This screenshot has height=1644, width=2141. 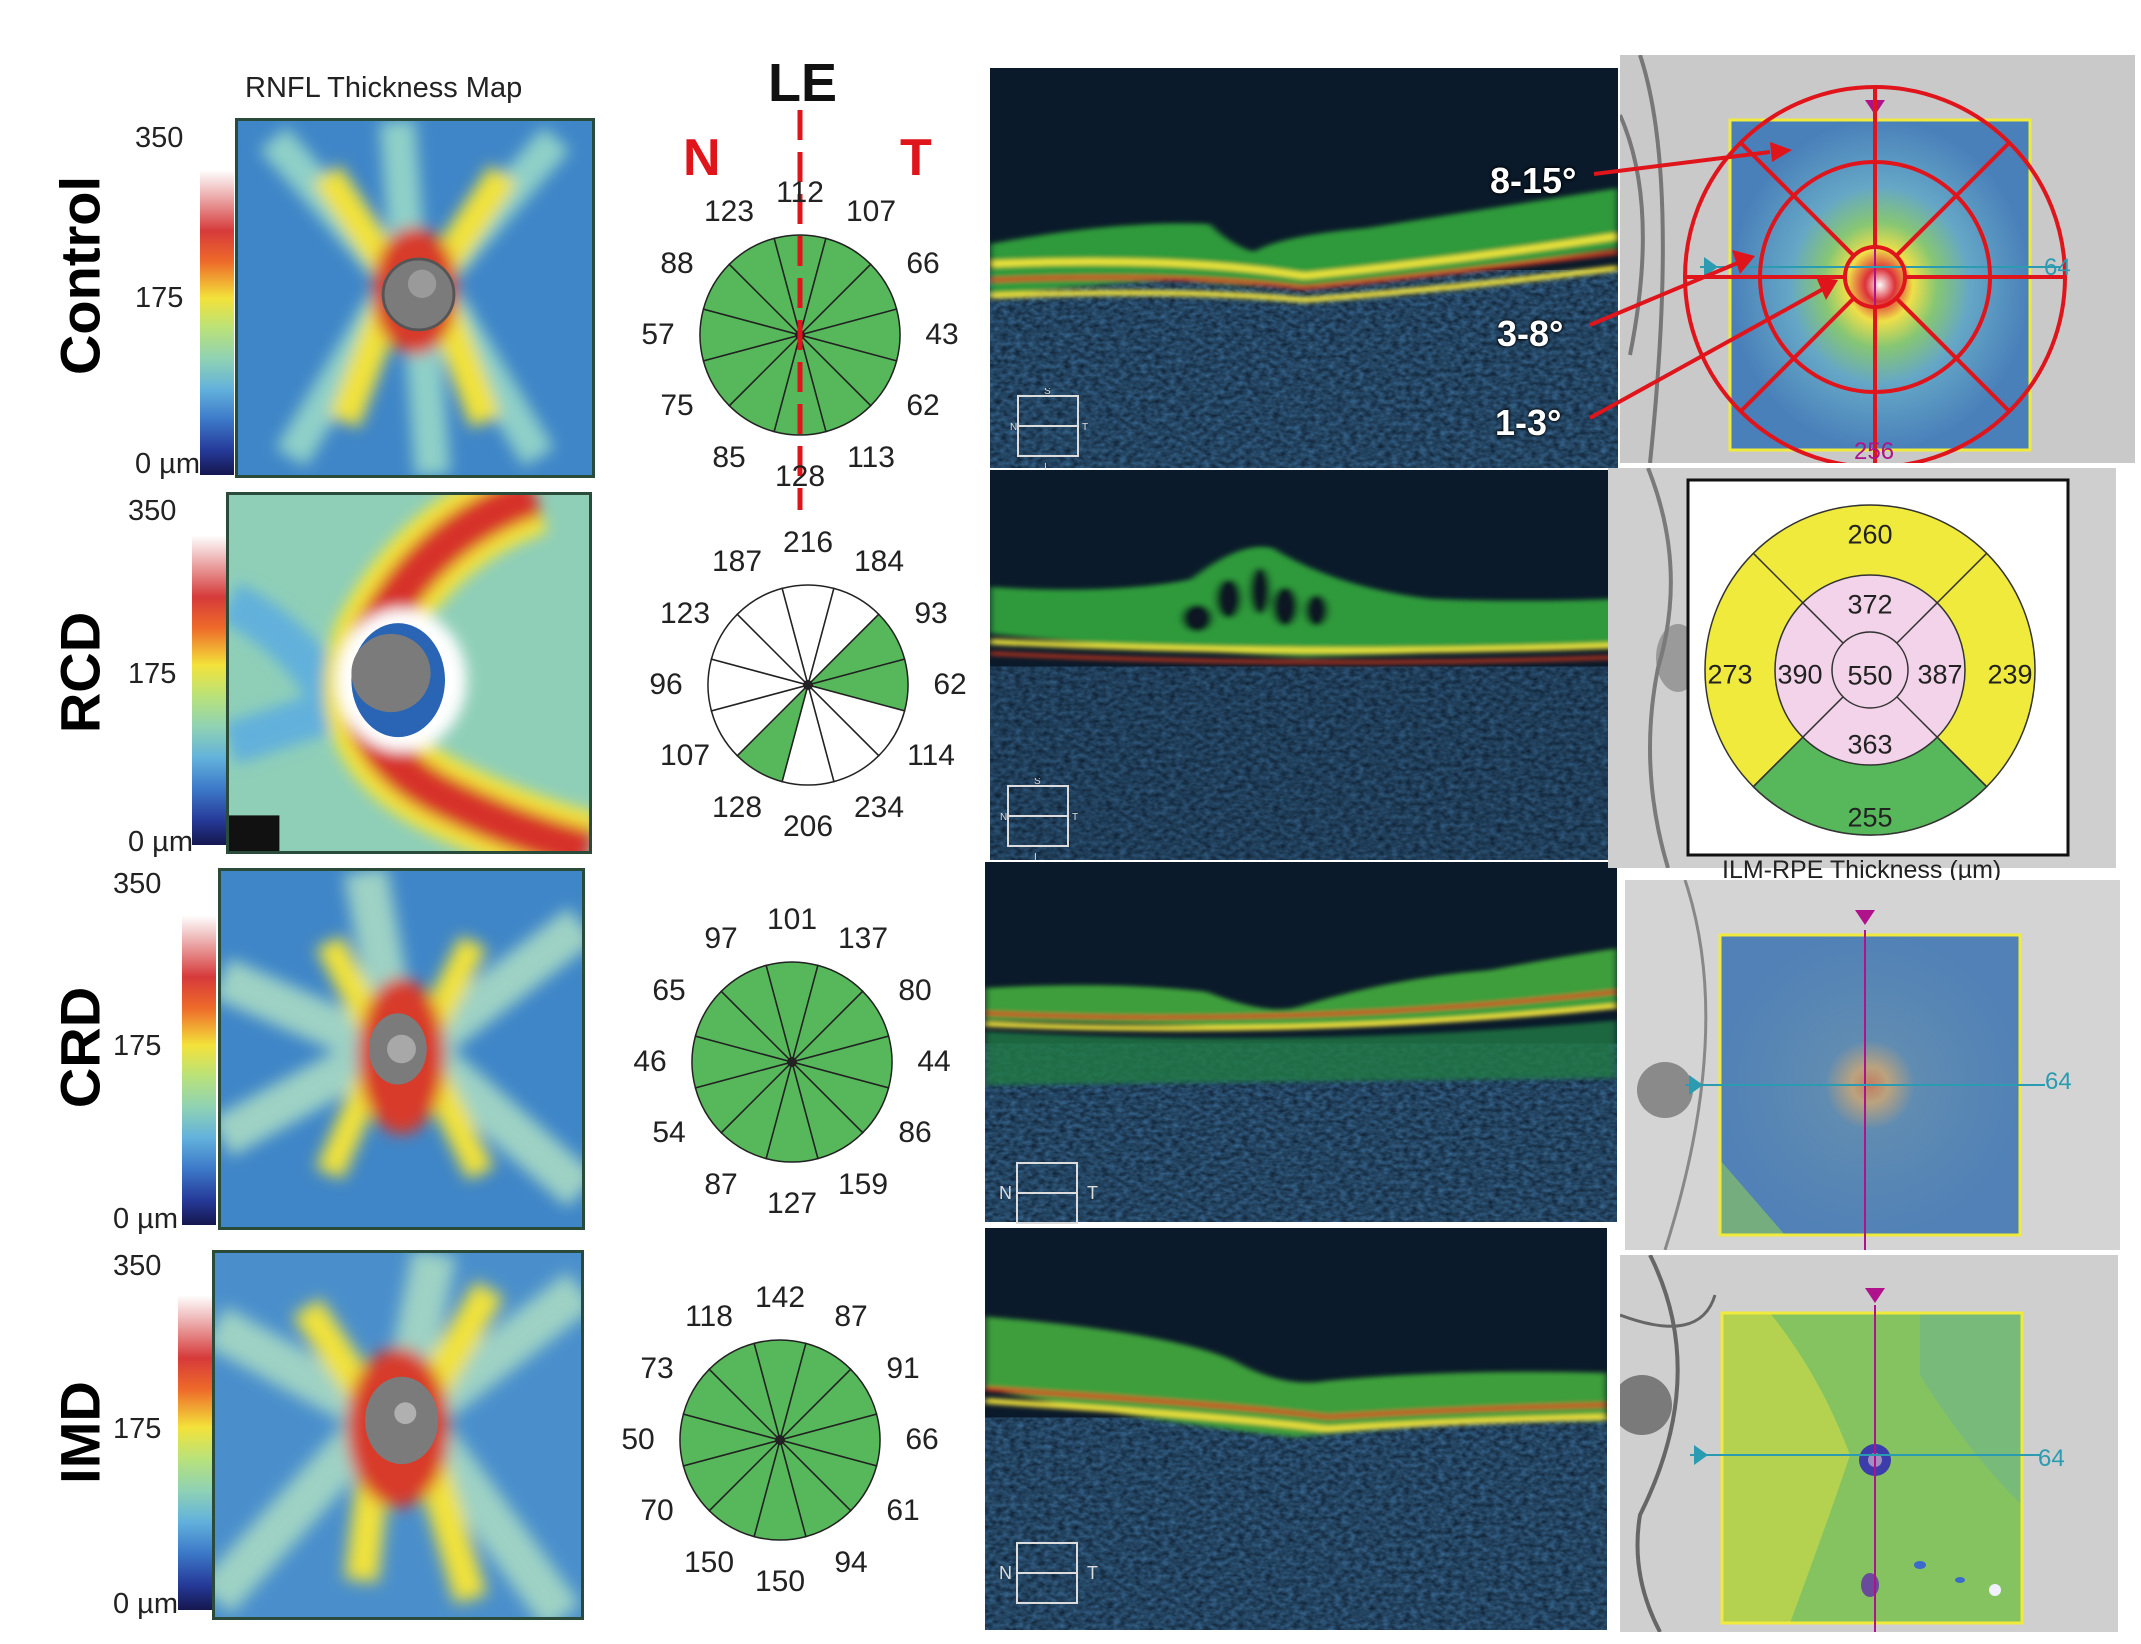 What do you see at coordinates (80, 1047) in the screenshot?
I see `row-label-crd: CRD` at bounding box center [80, 1047].